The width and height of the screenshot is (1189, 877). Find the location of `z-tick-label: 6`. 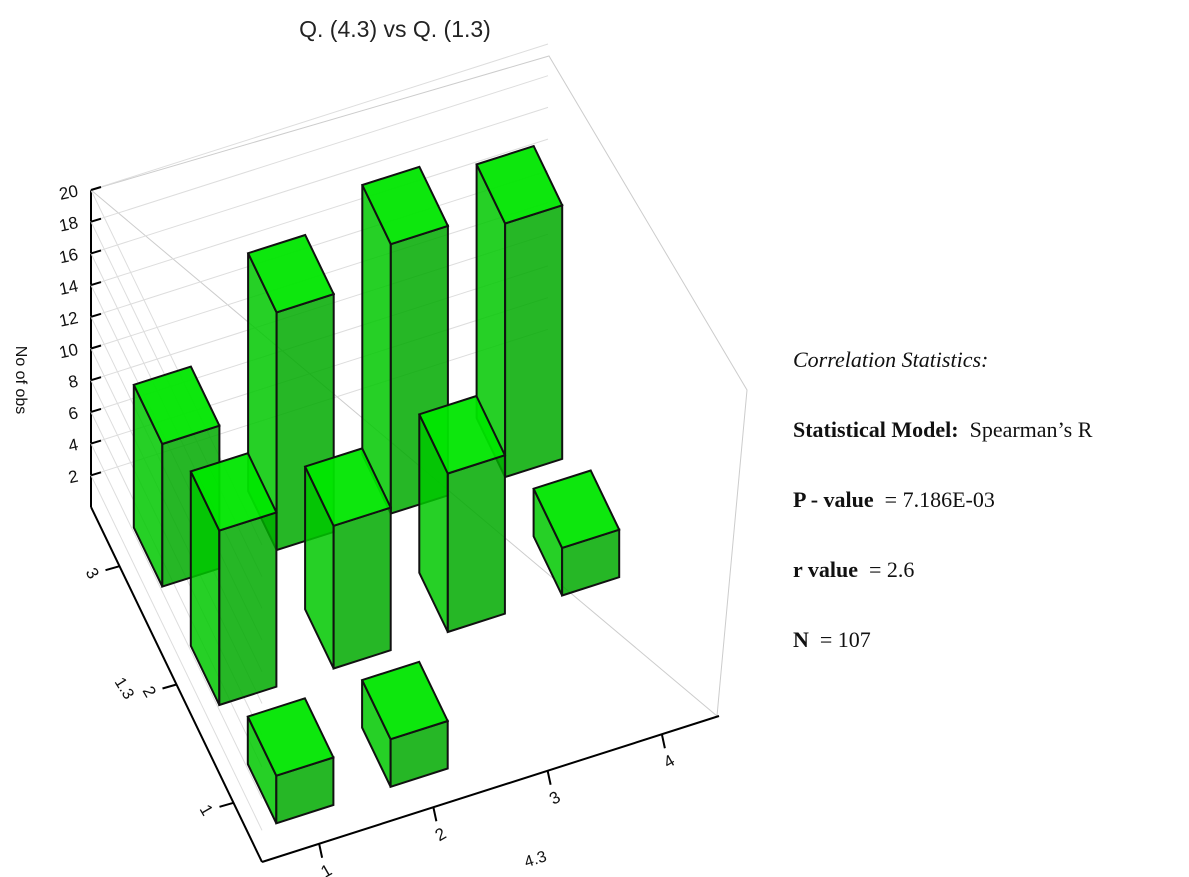

z-tick-label: 6 is located at coordinates (73, 413).